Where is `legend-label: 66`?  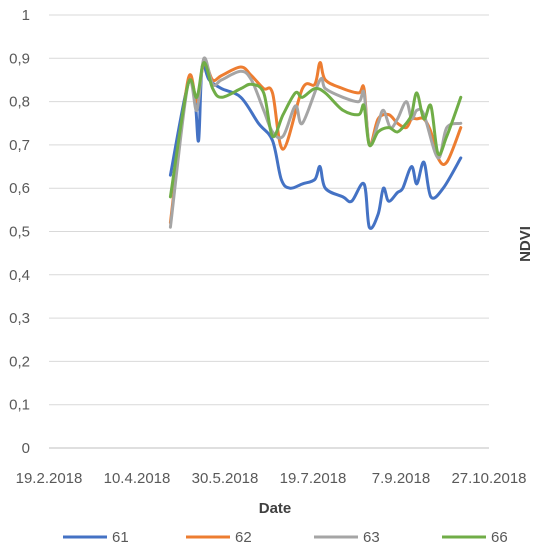 legend-label: 66 is located at coordinates (499, 537).